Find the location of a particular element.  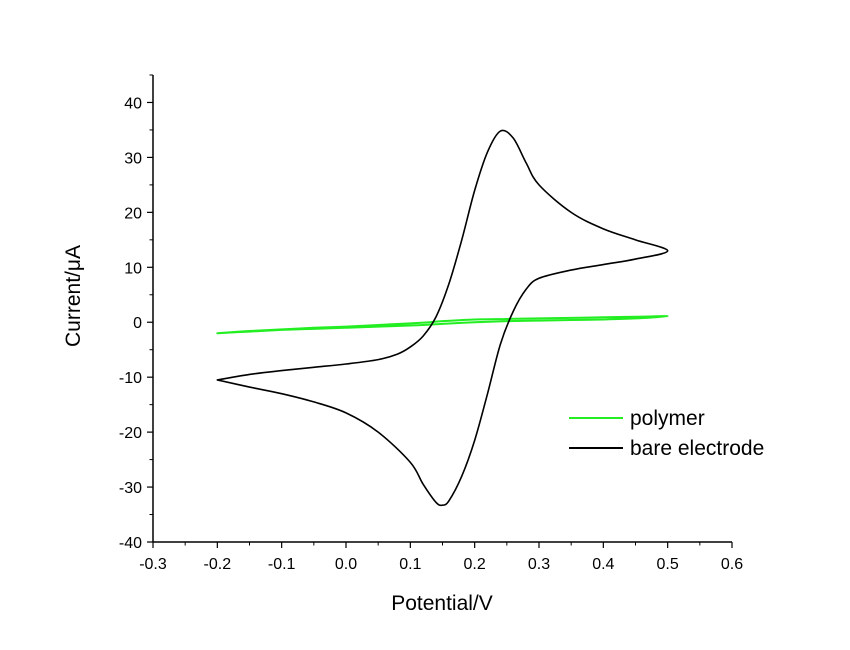

y-tick-label: -20 is located at coordinates (130, 433).